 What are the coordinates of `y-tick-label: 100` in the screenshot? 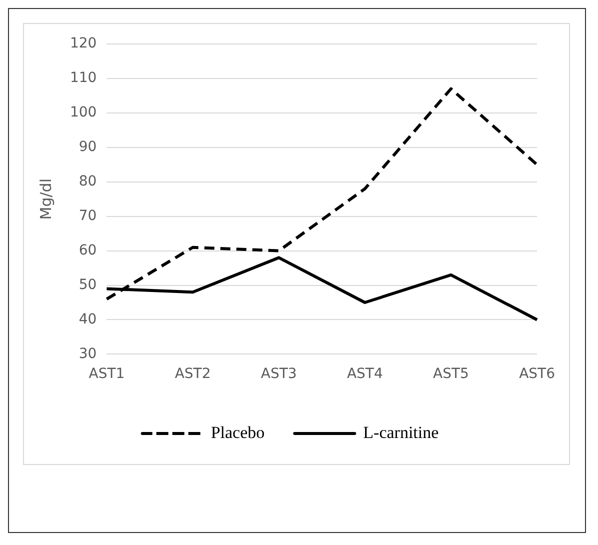 It's located at (83, 112).